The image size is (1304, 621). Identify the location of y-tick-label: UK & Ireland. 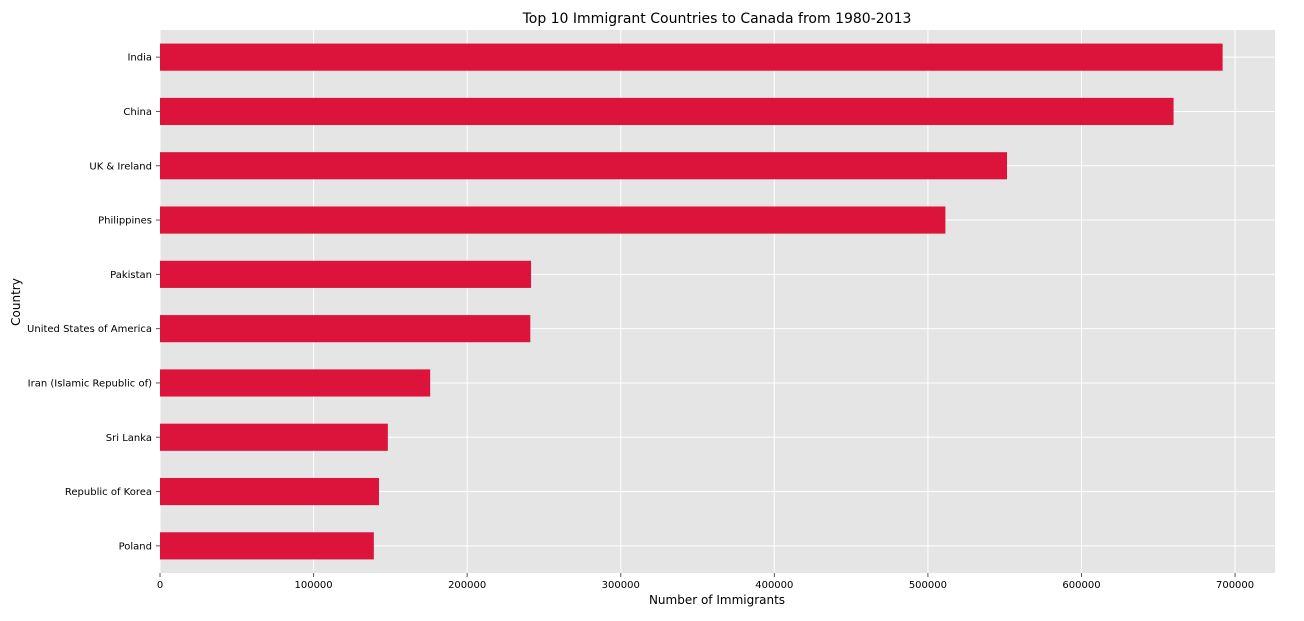
(120, 166).